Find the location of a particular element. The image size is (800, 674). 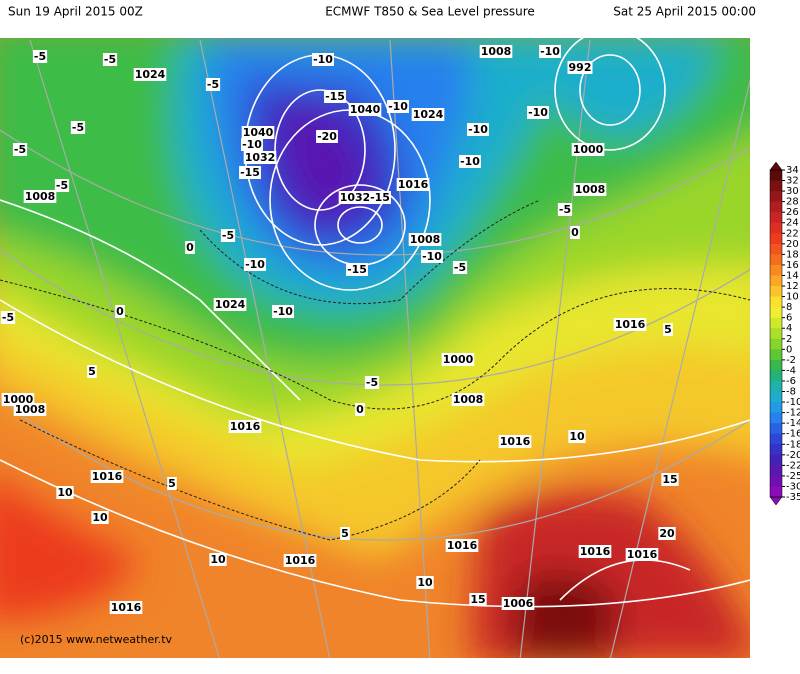

header-right: Sat 25 April 2015 00:00 is located at coordinates (684, 12).